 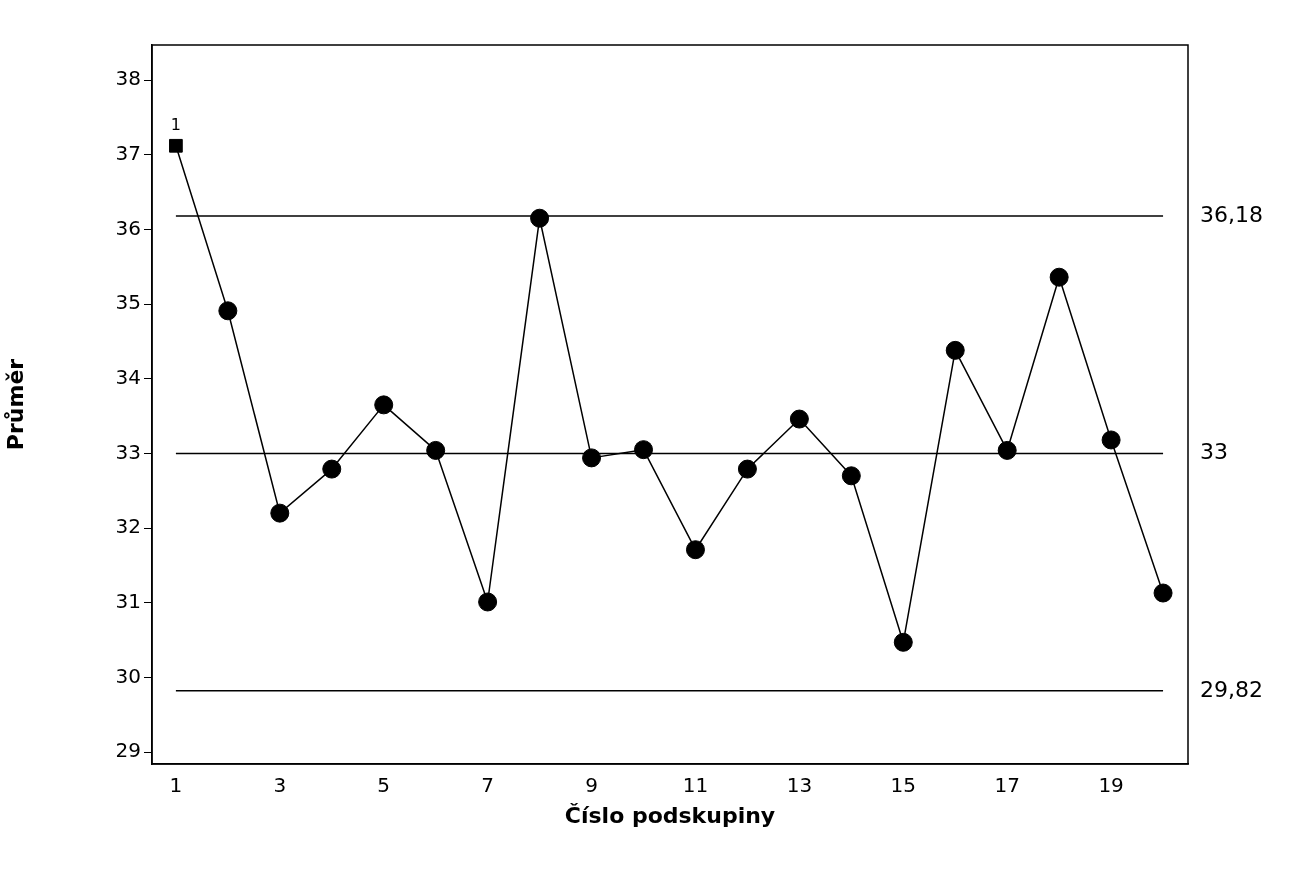 I want to click on y-tick-label: 36, so click(x=128, y=227).